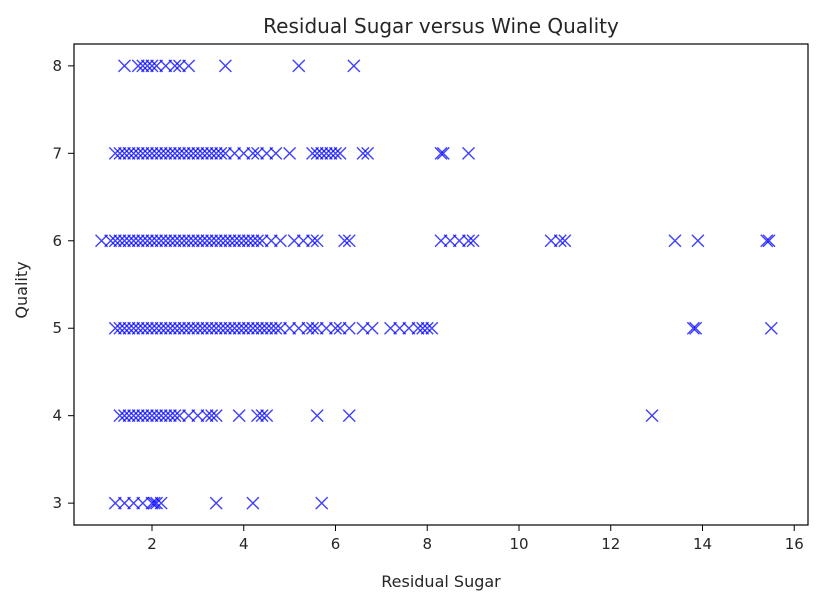  I want to click on y-tick-label: 7, so click(57, 153).